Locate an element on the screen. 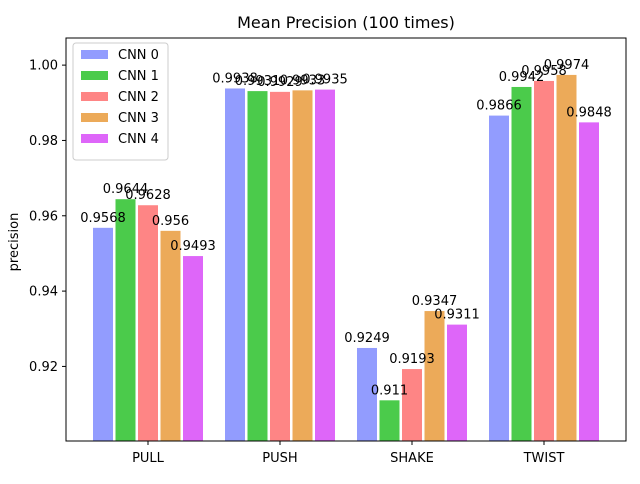  legend: CNN 0 CNN 1 CNN 2 CNN 3 CNN 4 is located at coordinates (120, 101).